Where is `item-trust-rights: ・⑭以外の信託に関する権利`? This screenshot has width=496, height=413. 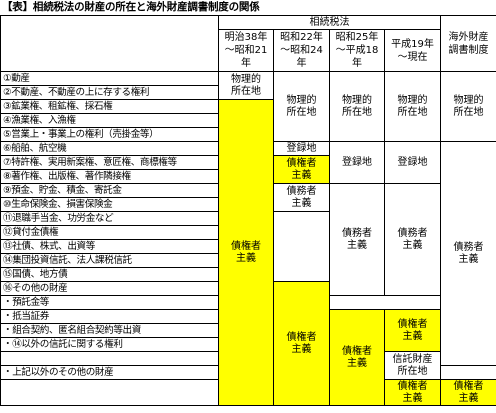 item-trust-rights: ・⑭以外の信託に関する権利 is located at coordinates (109, 344).